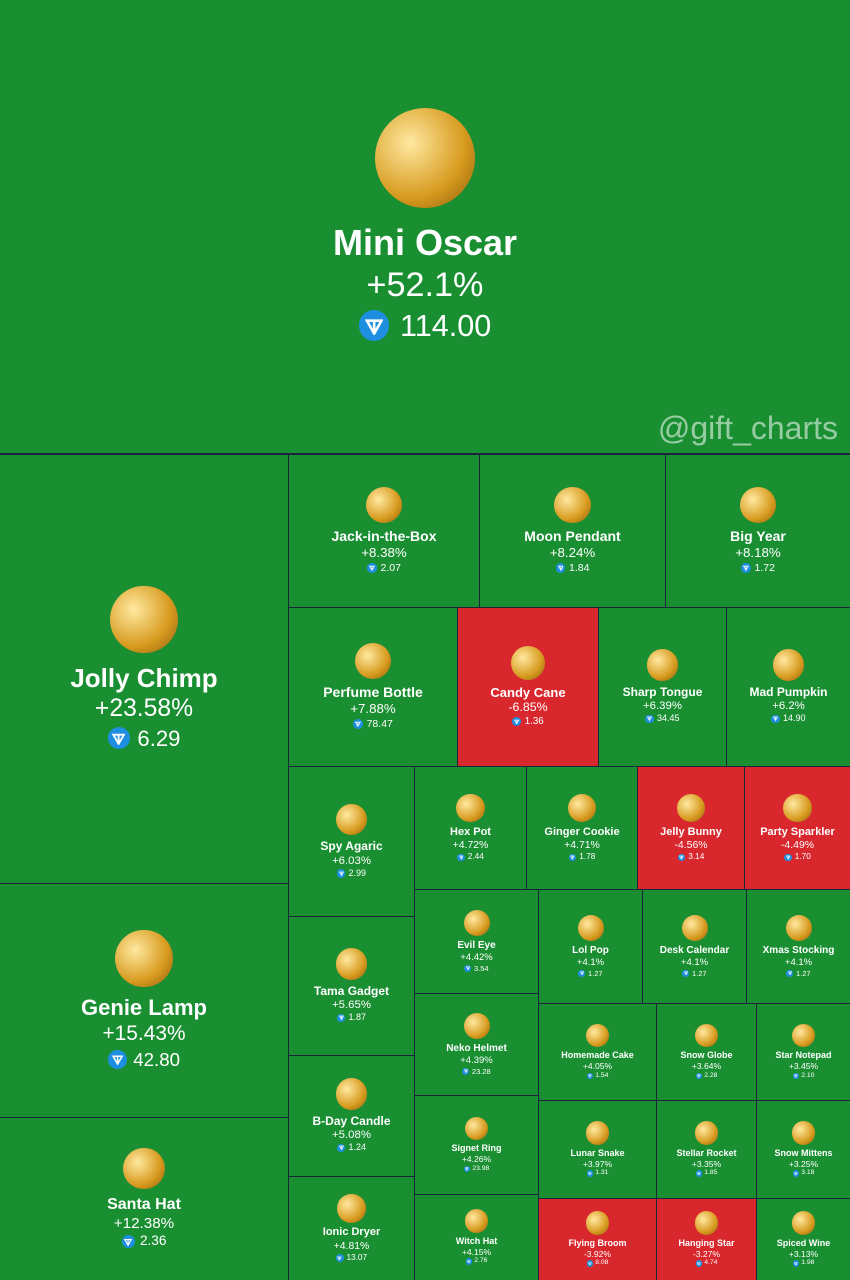 This screenshot has height=1280, width=850. Describe the element at coordinates (706, 1163) in the screenshot. I see `price-change: +3.35%` at that location.